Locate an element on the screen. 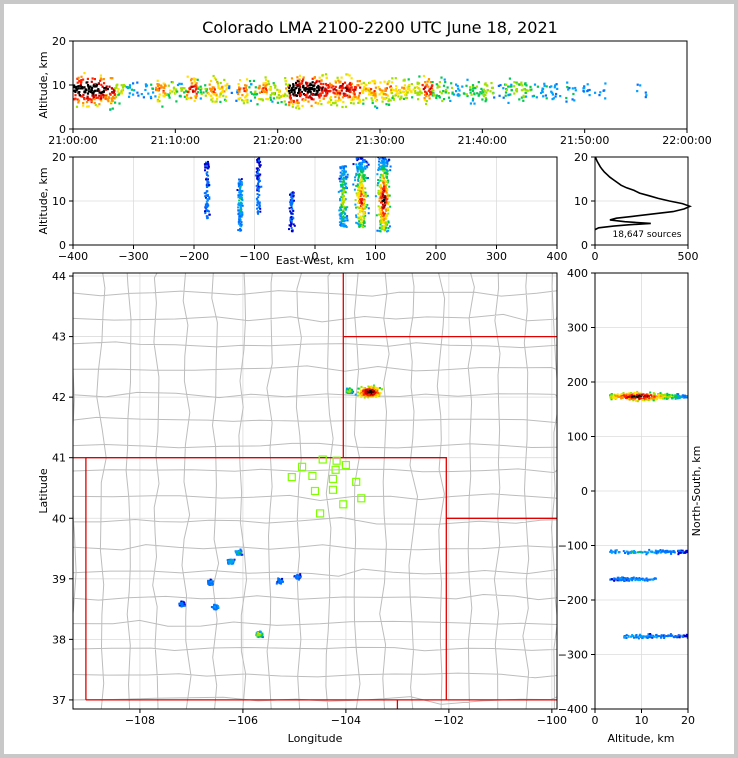 The image size is (738, 758). y-tick-label: 42 is located at coordinates (59, 397).